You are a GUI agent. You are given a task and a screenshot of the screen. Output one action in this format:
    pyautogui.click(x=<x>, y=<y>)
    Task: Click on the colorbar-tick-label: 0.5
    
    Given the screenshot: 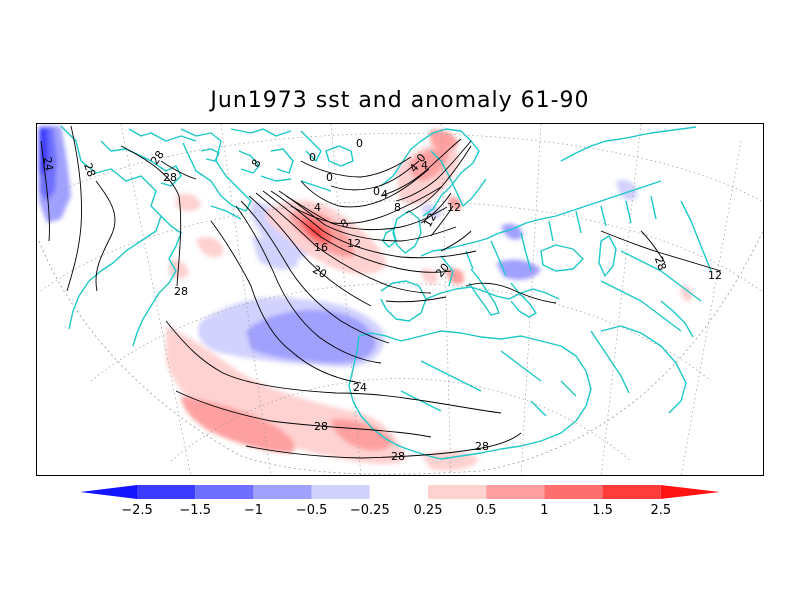 What is the action you would take?
    pyautogui.click(x=486, y=510)
    